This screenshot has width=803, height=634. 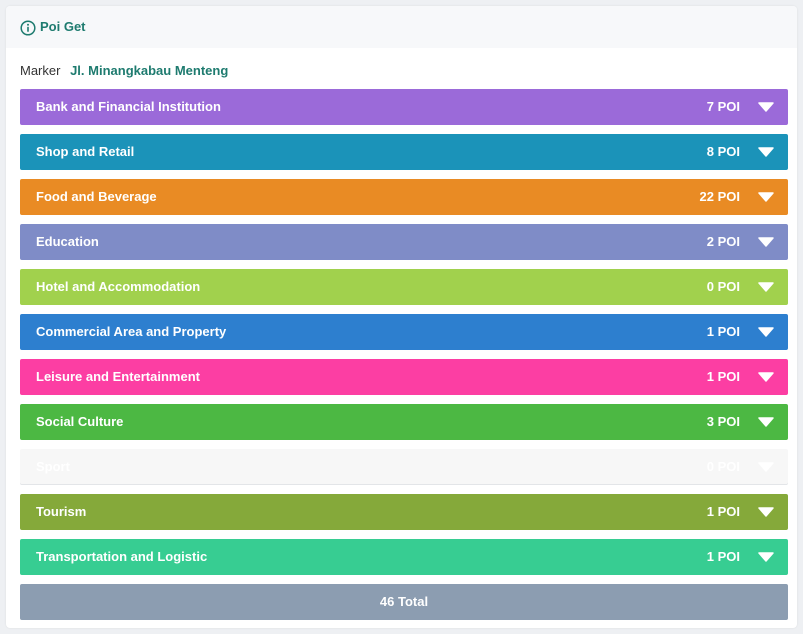 What do you see at coordinates (404, 332) in the screenshot?
I see `category-row: Commercial Area and Property 1 POI` at bounding box center [404, 332].